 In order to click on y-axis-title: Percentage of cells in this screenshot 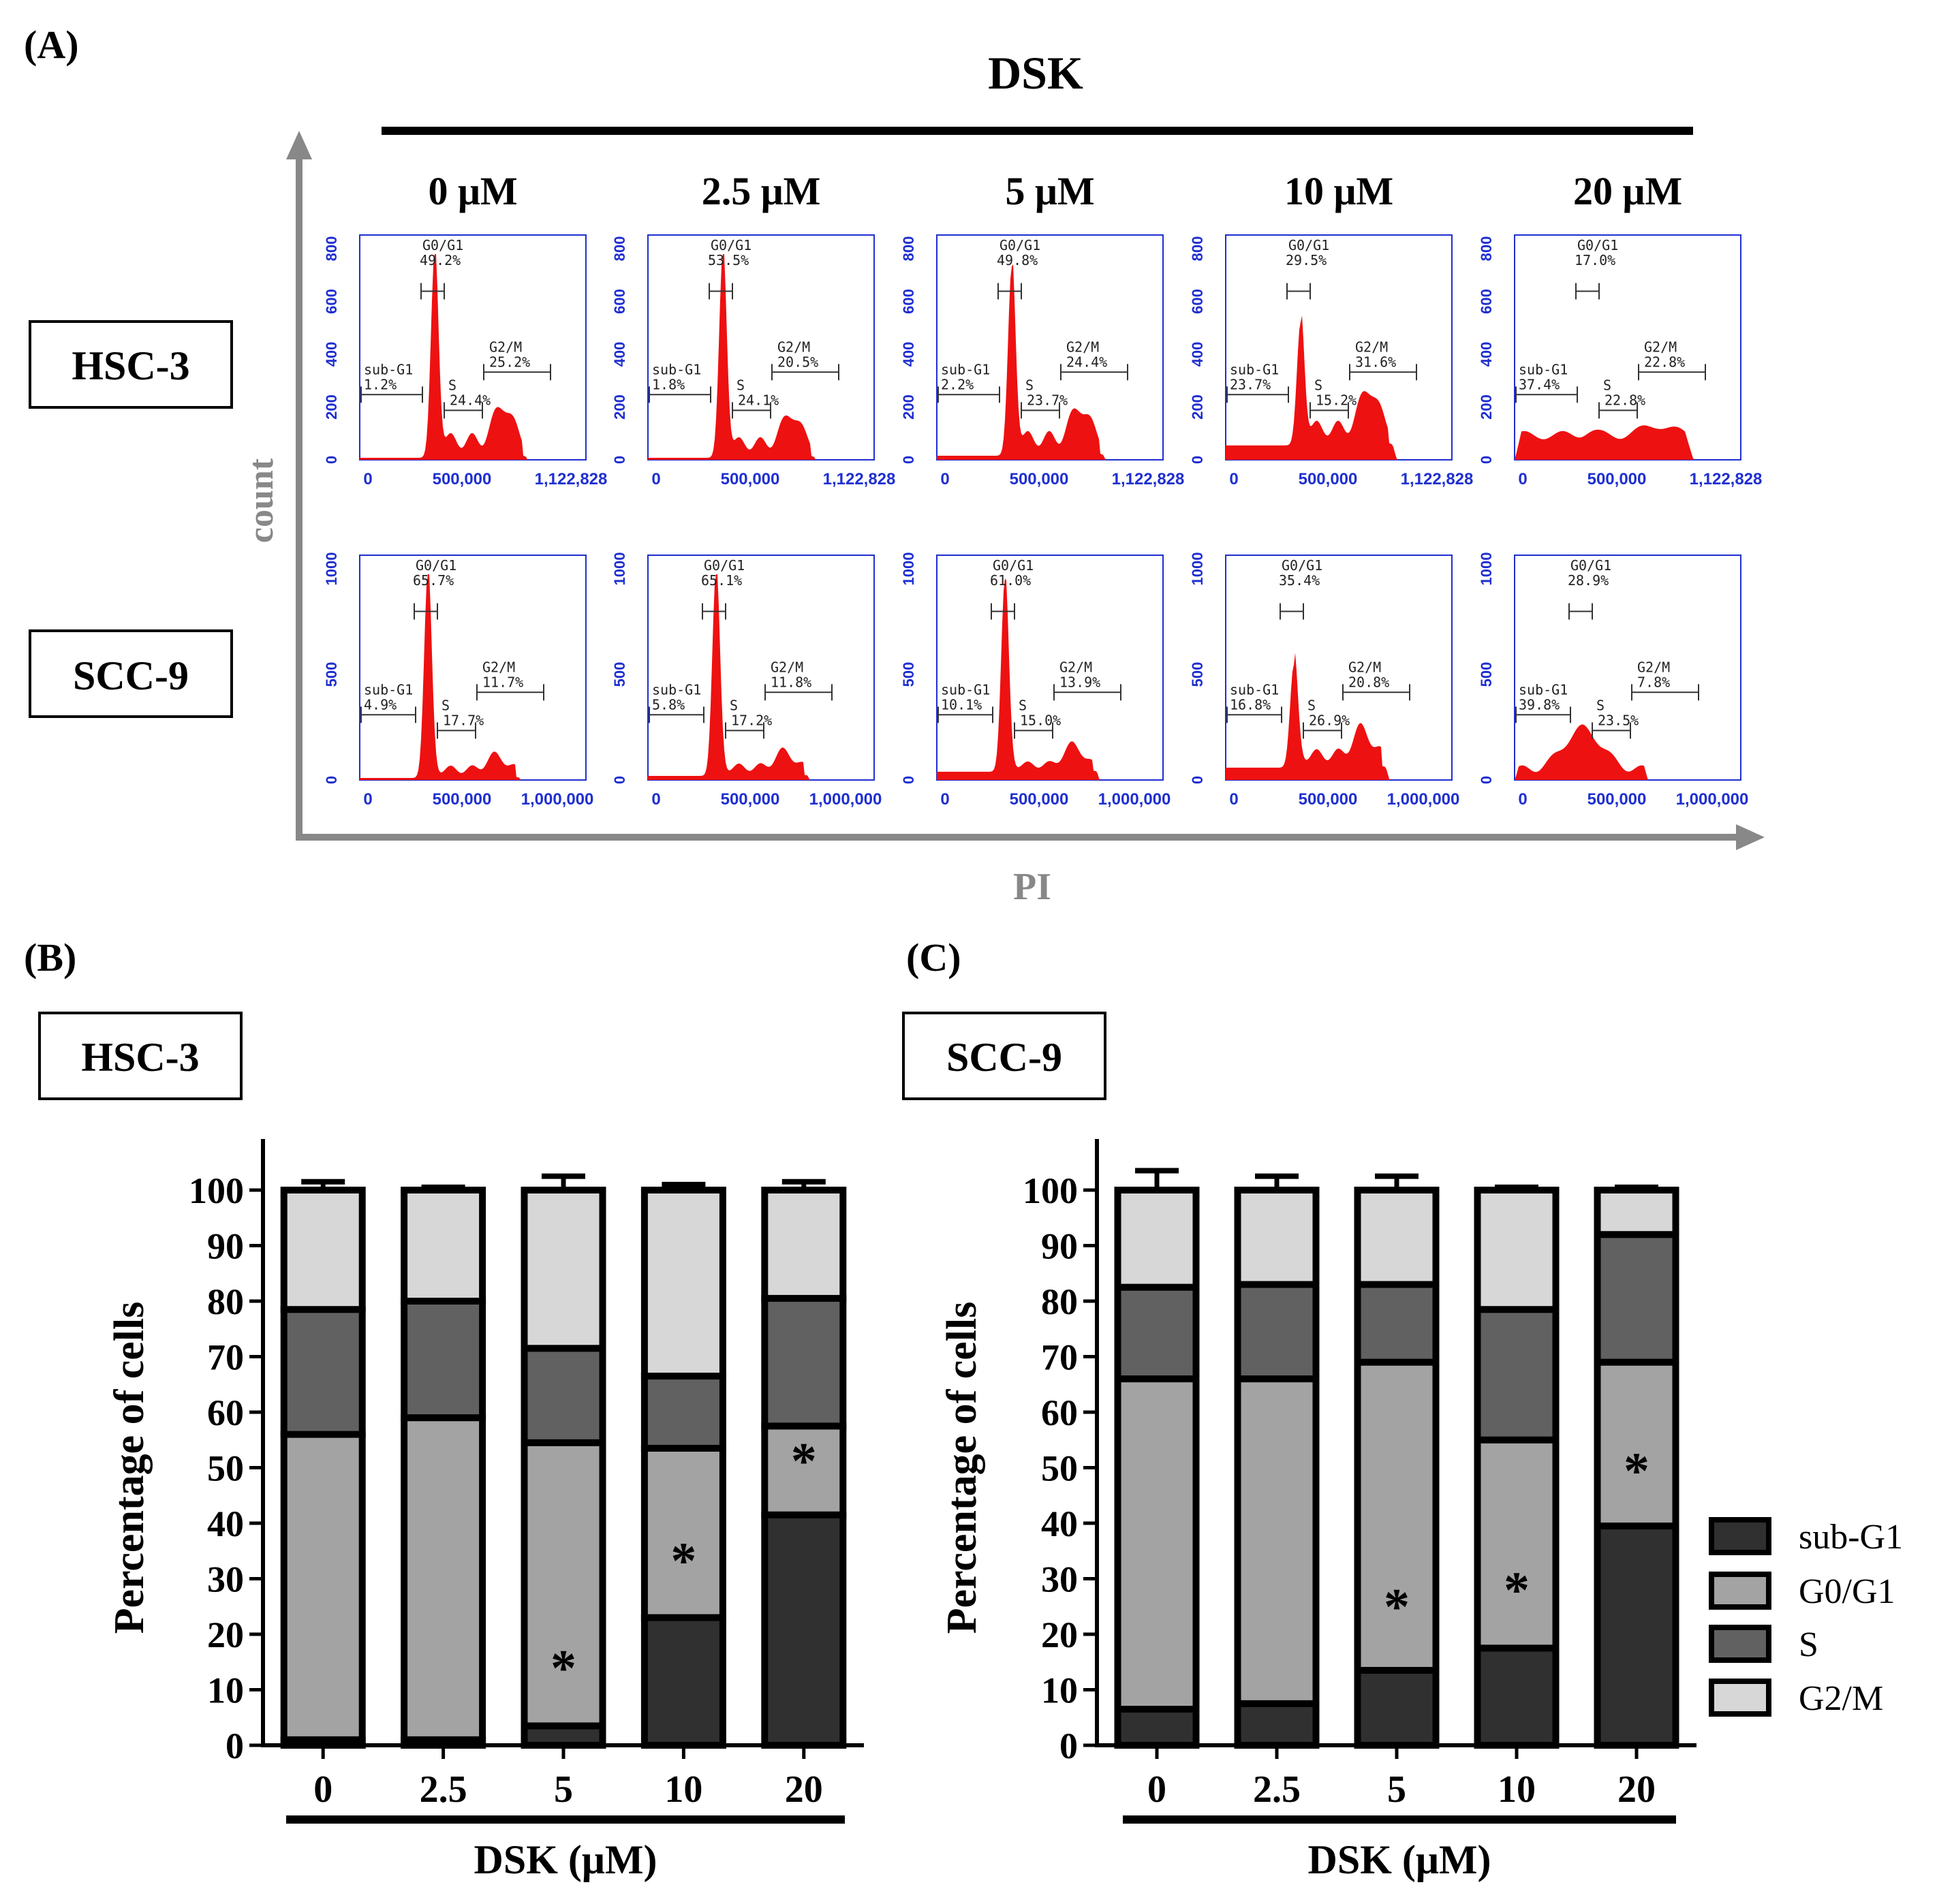, I will do `click(962, 1468)`.